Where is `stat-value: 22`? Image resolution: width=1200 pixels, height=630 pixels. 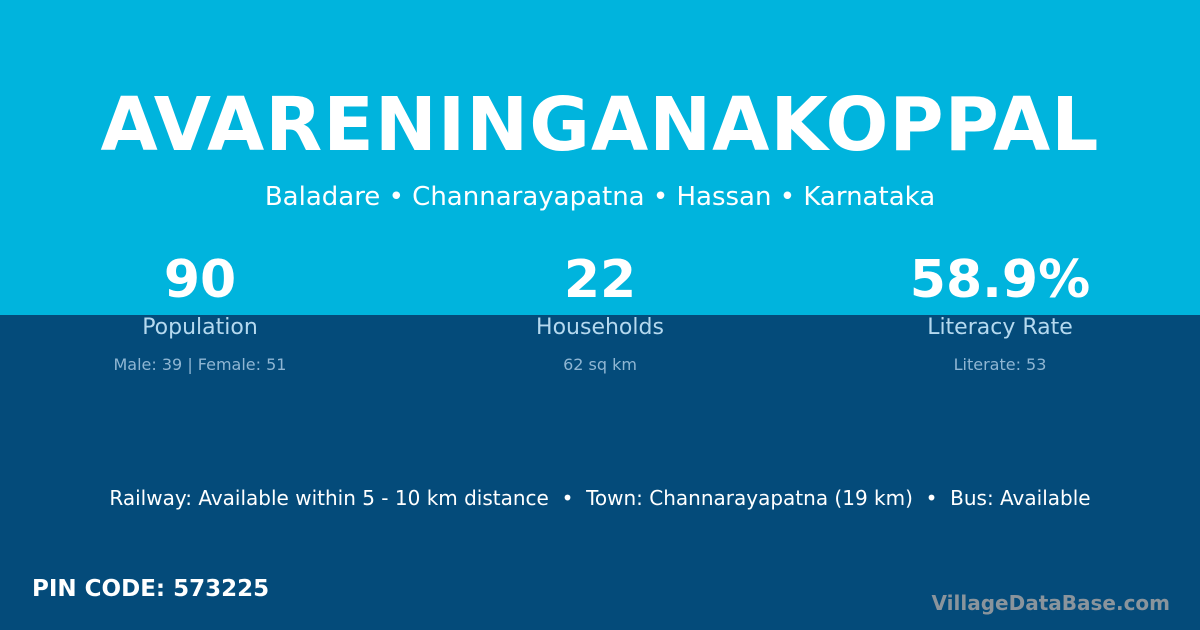
stat-value: 22 is located at coordinates (600, 280).